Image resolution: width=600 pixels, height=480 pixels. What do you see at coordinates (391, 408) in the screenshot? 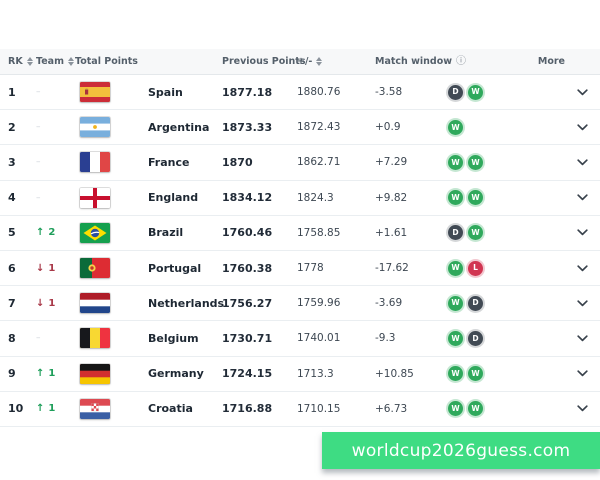
I see `points-delta: +6.73` at bounding box center [391, 408].